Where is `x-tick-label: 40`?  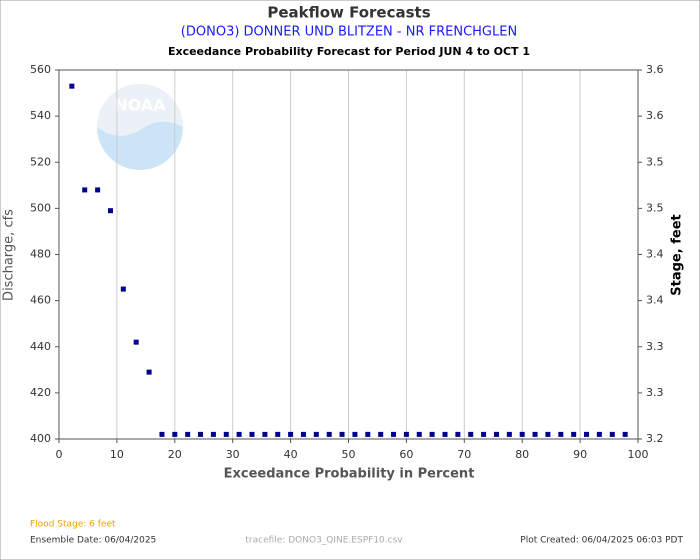
x-tick-label: 40 is located at coordinates (291, 454).